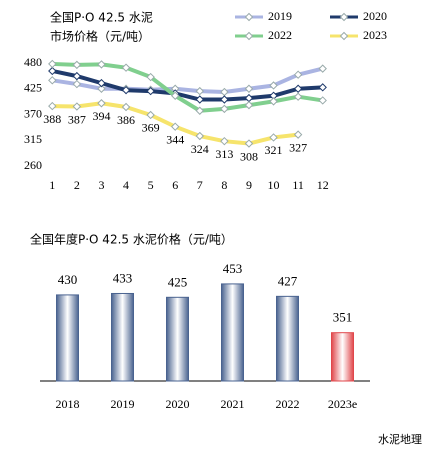 This screenshot has height=459, width=434. I want to click on x-tick-label: 2, so click(77, 185).